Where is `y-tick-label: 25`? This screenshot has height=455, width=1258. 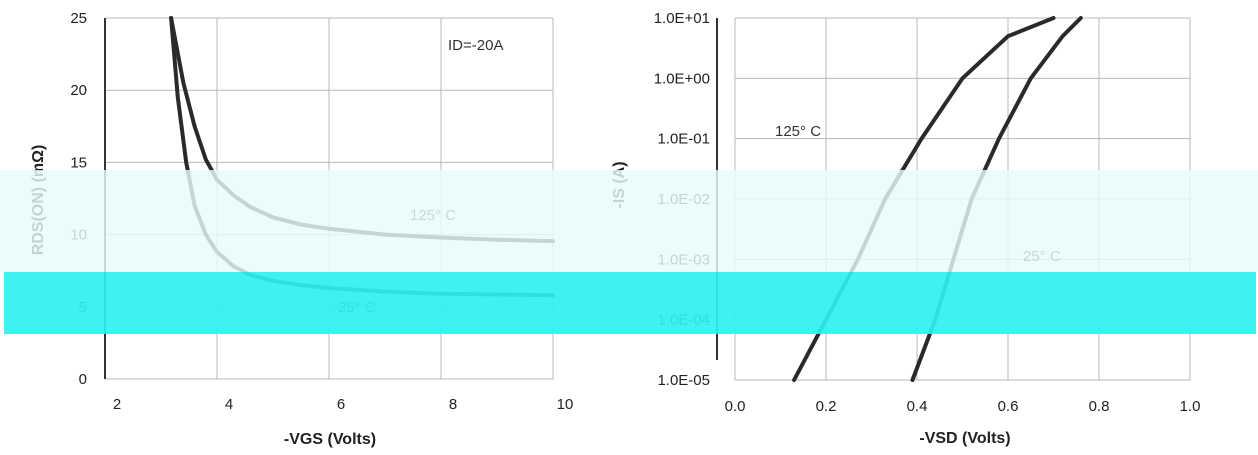
y-tick-label: 25 is located at coordinates (78, 18).